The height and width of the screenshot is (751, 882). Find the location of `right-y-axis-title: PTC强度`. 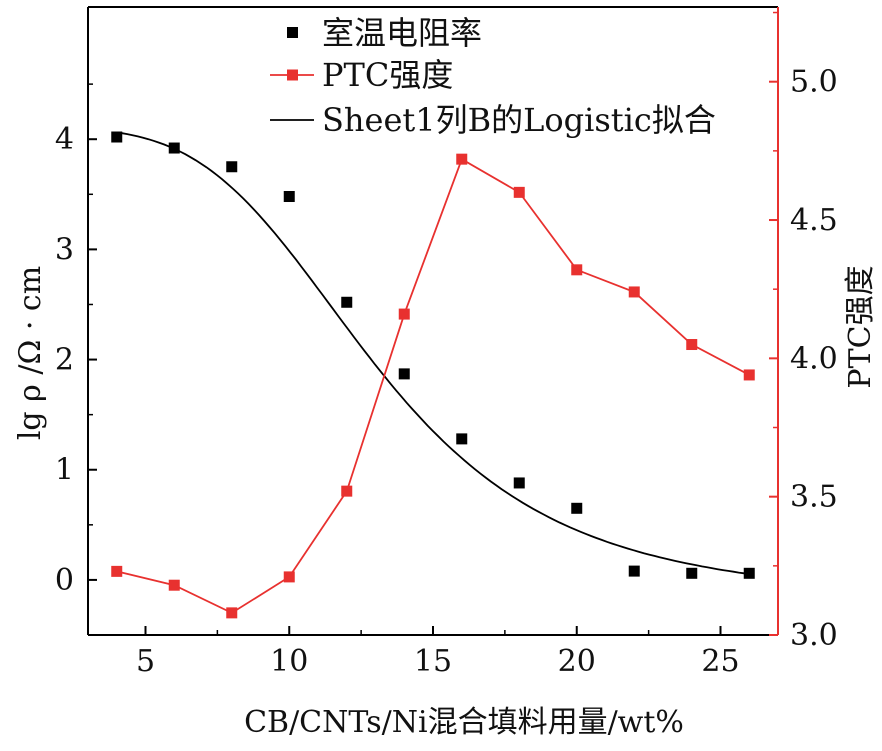

right-y-axis-title: PTC强度 is located at coordinates (860, 326).